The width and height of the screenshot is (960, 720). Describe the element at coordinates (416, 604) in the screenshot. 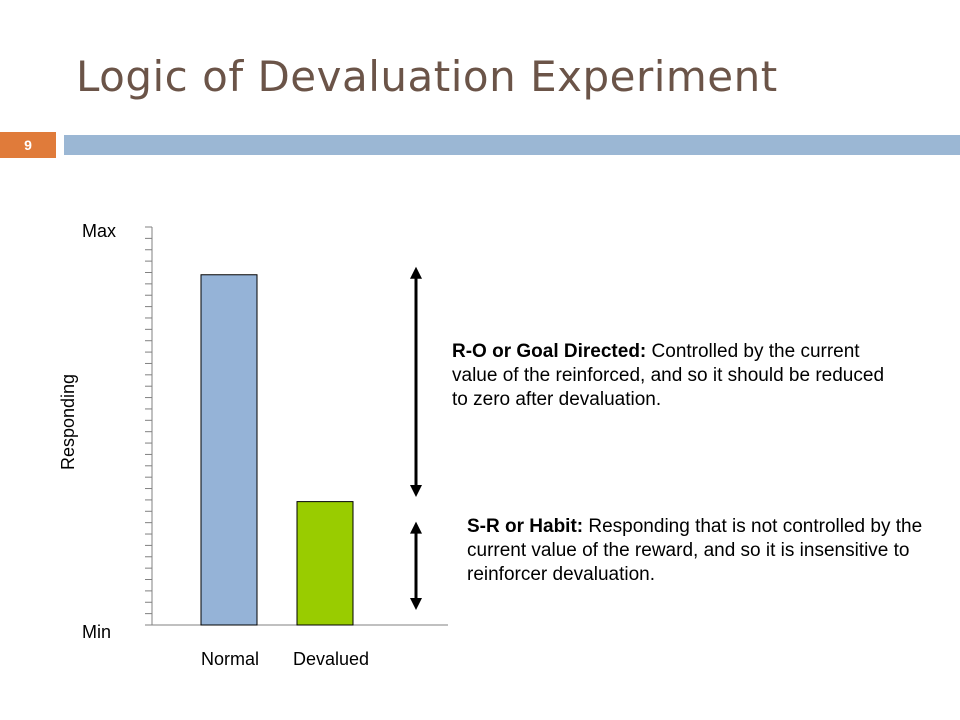

I see `habit-arrow-head-down` at that location.